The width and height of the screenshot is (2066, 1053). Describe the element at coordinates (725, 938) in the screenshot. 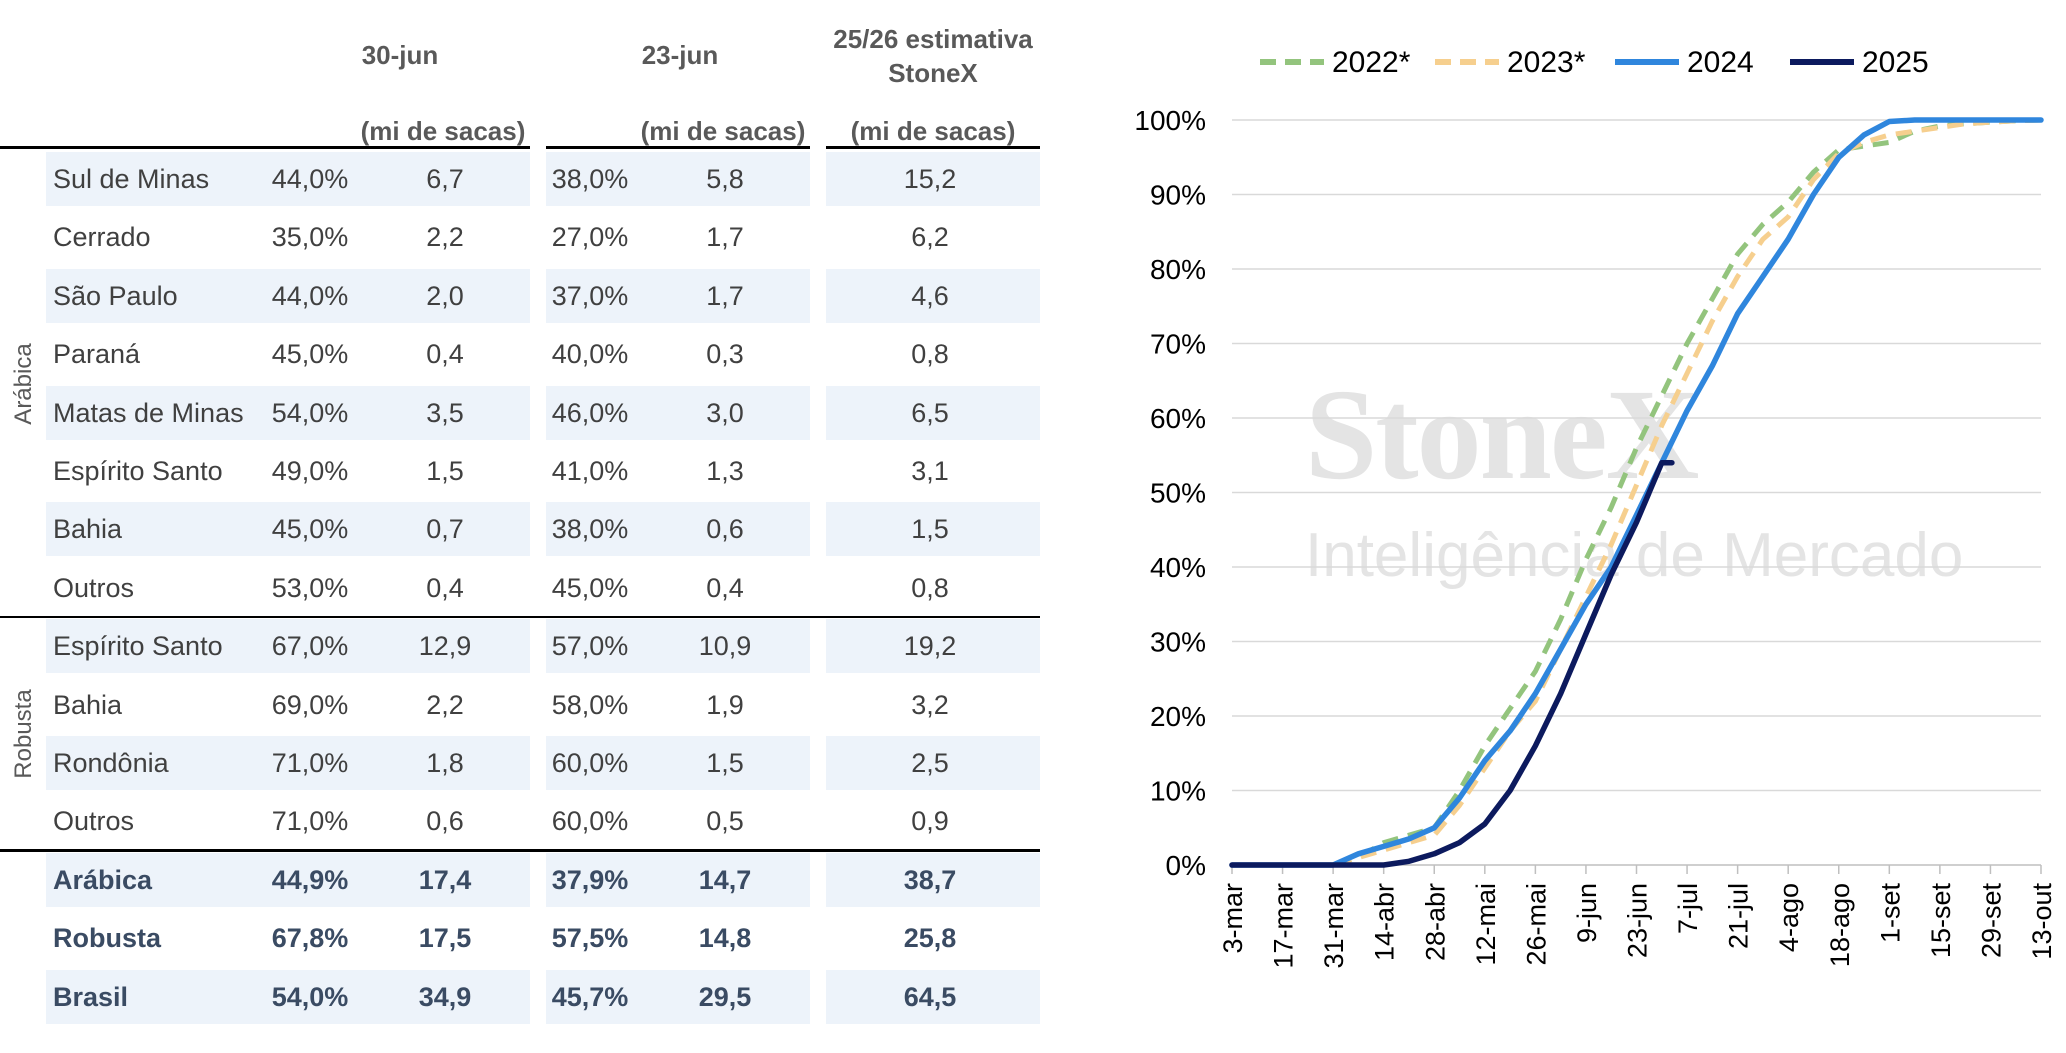

I see `vol-23-jun: 14,8` at that location.